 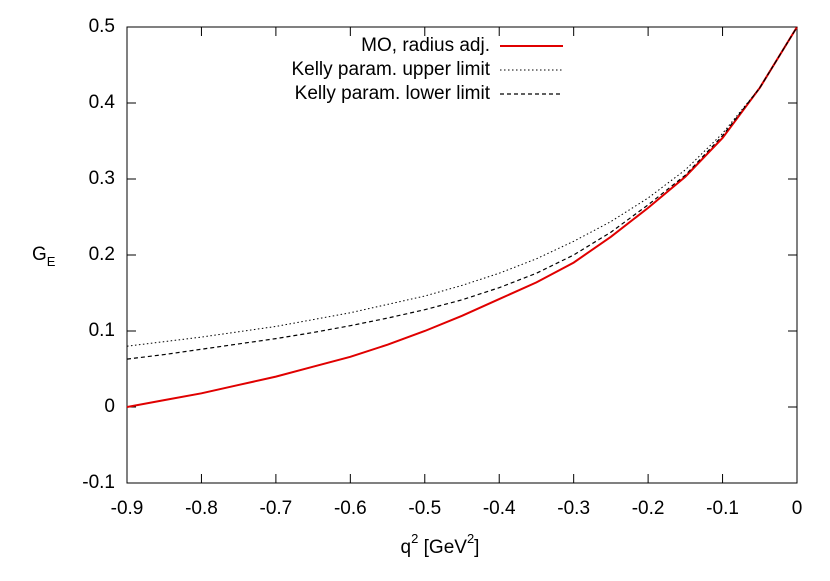 I want to click on y-tick-label: 0, so click(x=109, y=406).